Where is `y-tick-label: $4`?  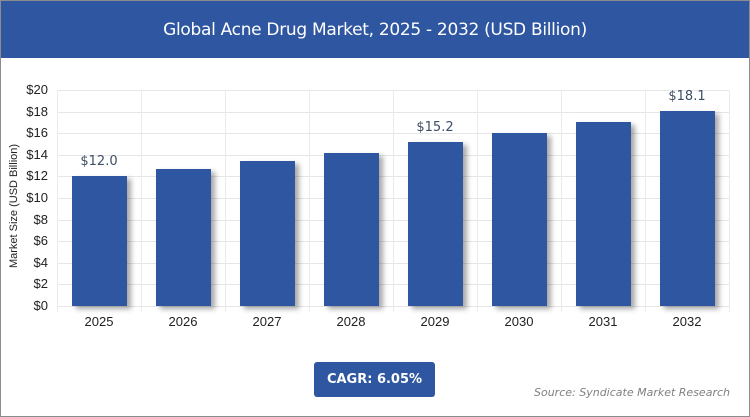
y-tick-label: $4 is located at coordinates (40, 262).